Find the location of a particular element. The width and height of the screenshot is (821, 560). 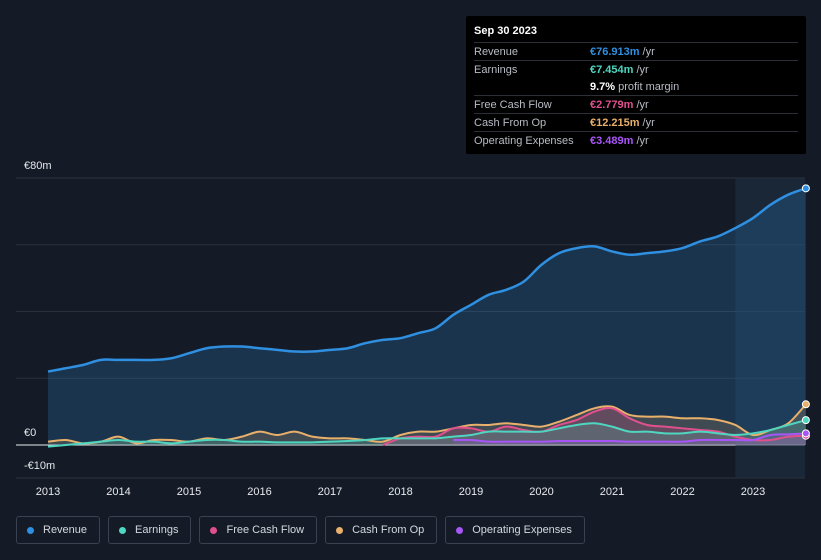

tooltip-row-label: Cash From Op is located at coordinates (510, 122).